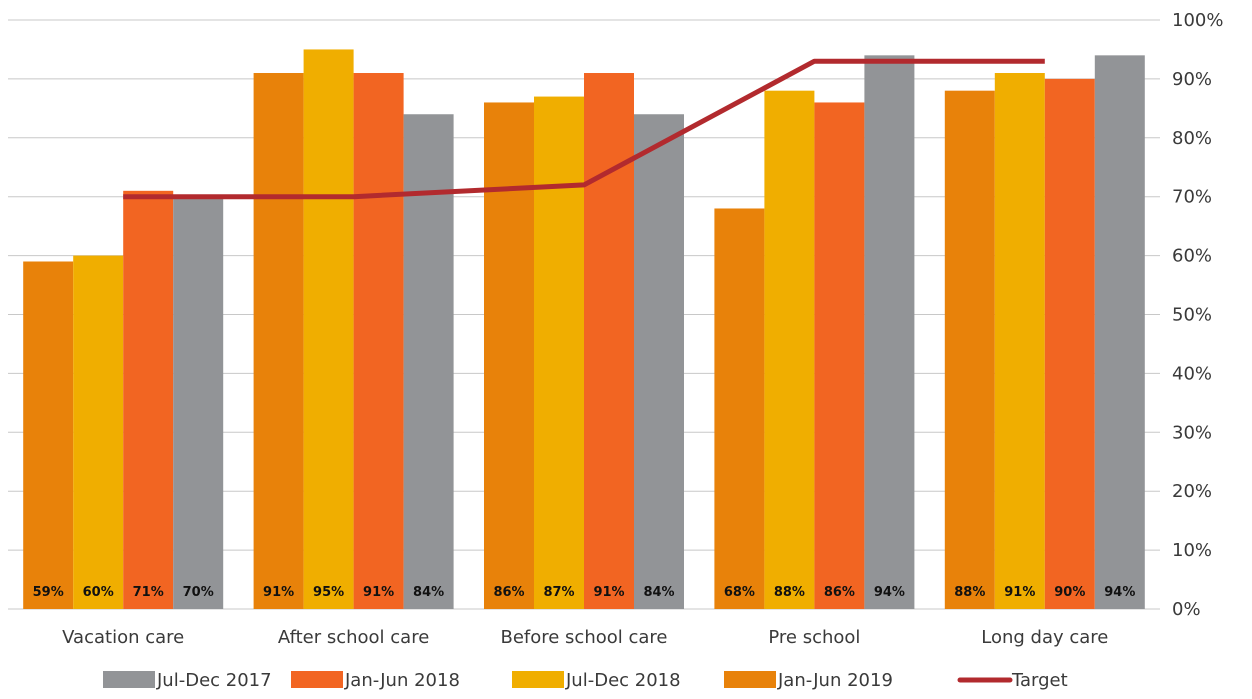 The width and height of the screenshot is (1252, 699). I want to click on data-label: 95%, so click(328, 592).